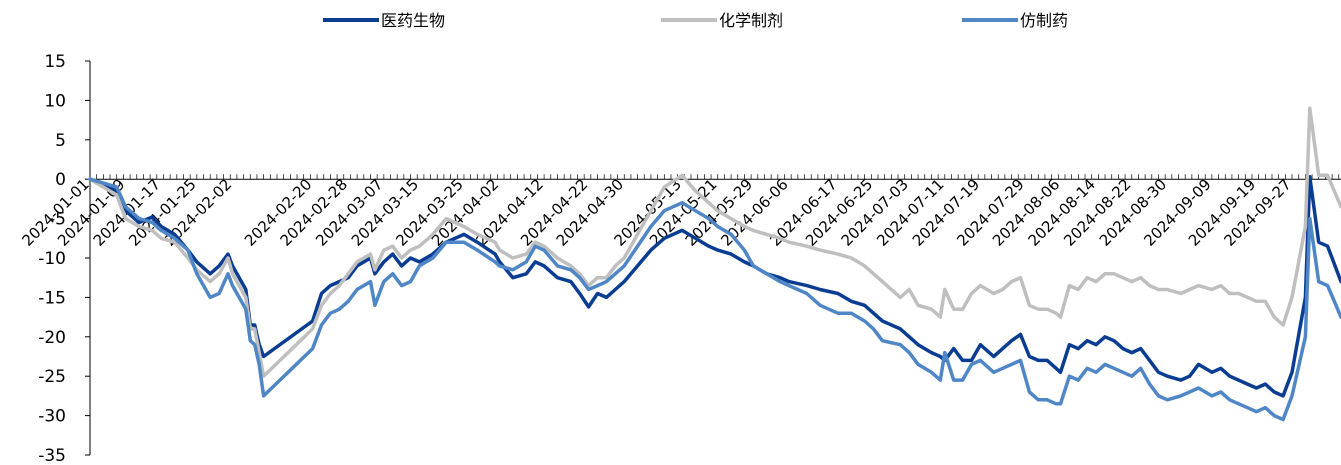  What do you see at coordinates (55, 101) in the screenshot?
I see `y-tick-label: 10` at bounding box center [55, 101].